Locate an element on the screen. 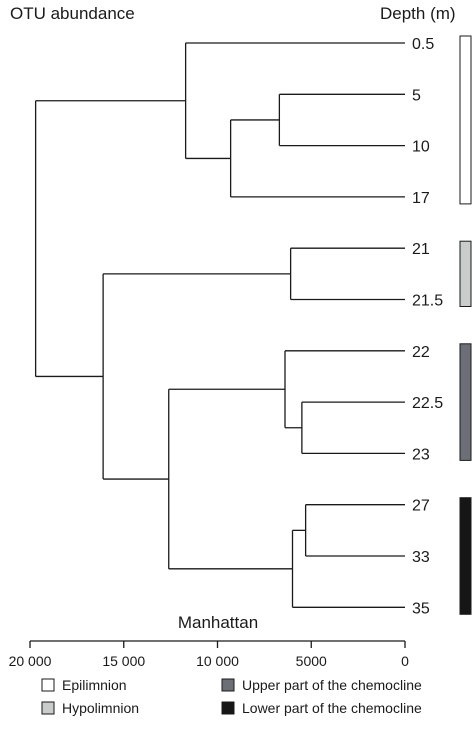 The height and width of the screenshot is (746, 474). leaf-label: 27 is located at coordinates (421, 506).